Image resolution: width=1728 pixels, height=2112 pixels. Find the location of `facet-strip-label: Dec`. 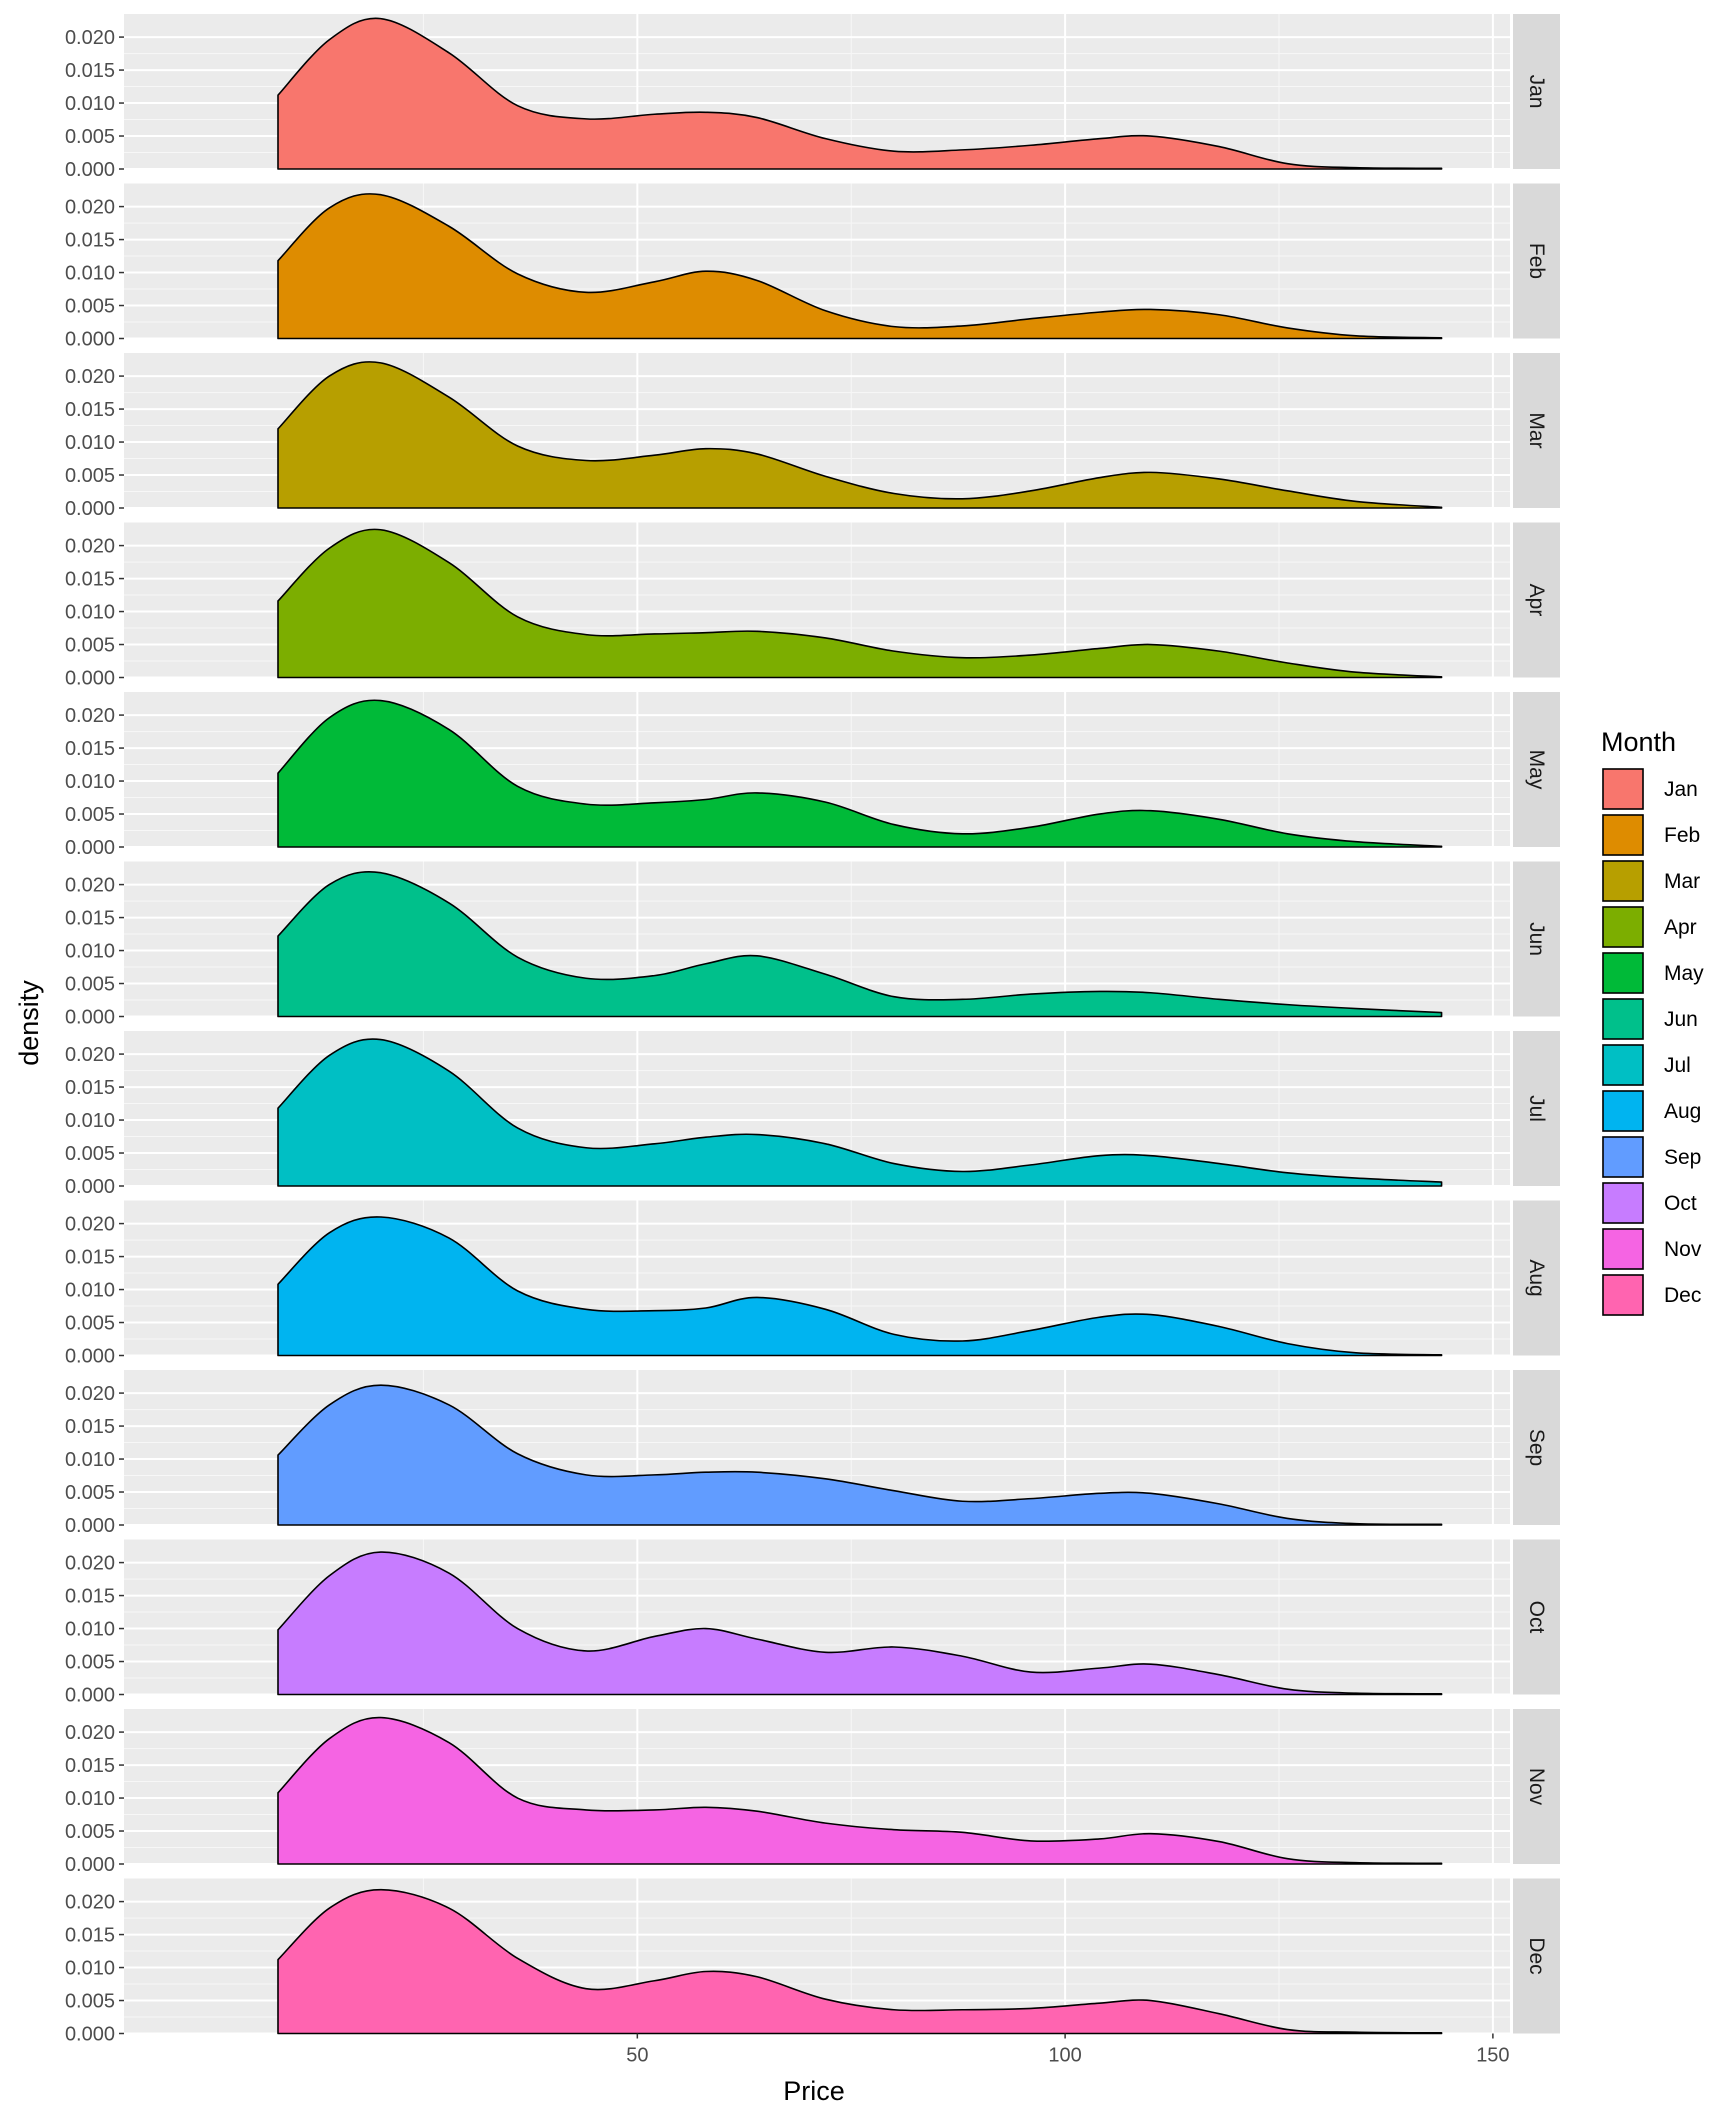

facet-strip-label: Dec is located at coordinates (1536, 1955).